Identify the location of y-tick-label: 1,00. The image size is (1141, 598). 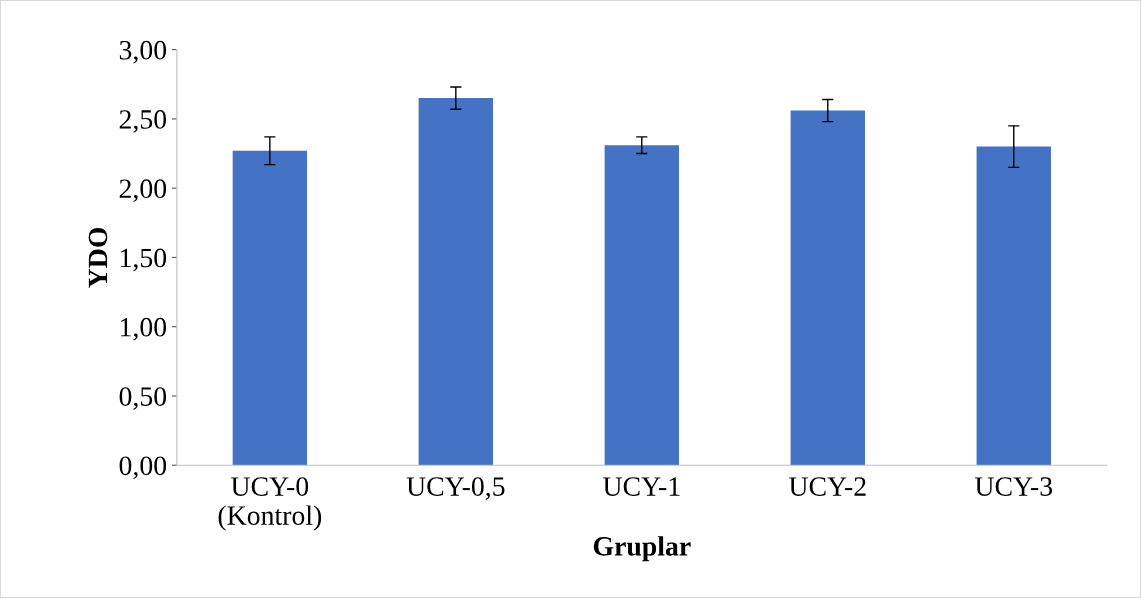
(143, 329).